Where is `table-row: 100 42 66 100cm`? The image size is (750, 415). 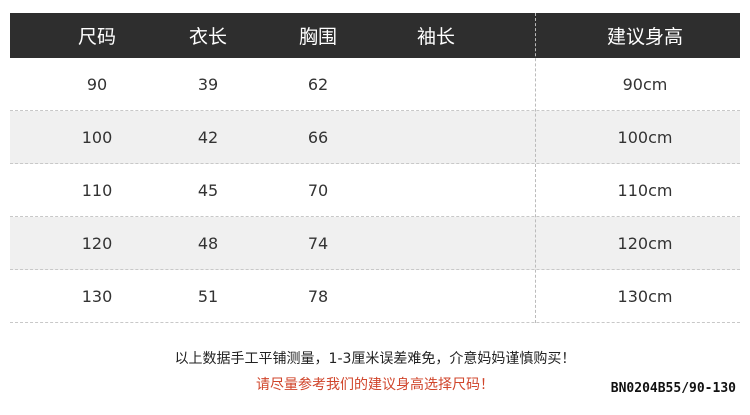 table-row: 100 42 66 100cm is located at coordinates (375, 137).